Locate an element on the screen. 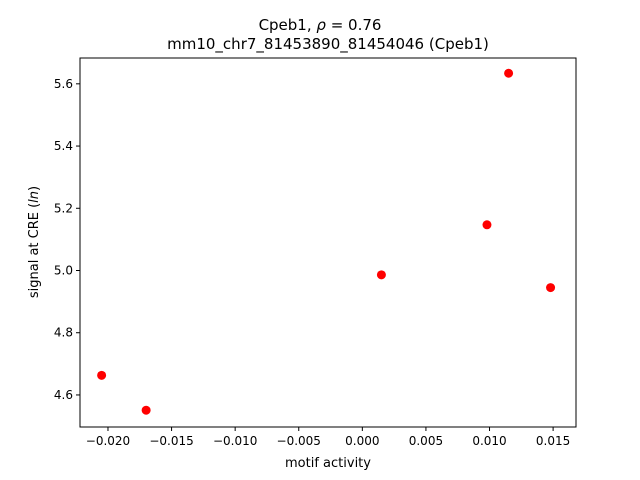 The width and height of the screenshot is (640, 480). x-tick-label: −0.015 is located at coordinates (171, 441).